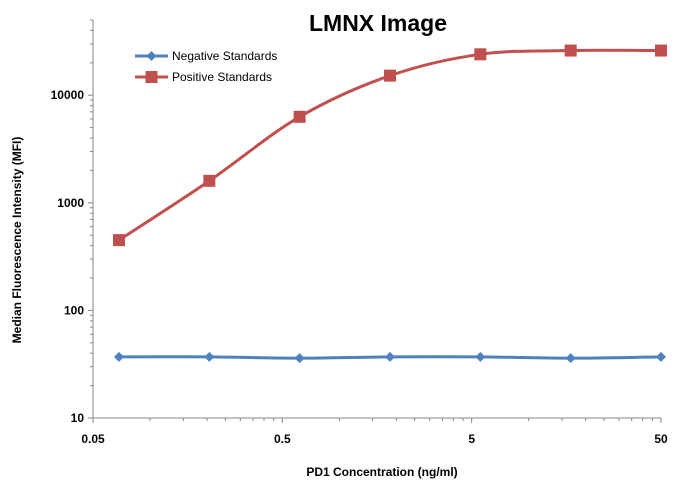 The height and width of the screenshot is (483, 695). What do you see at coordinates (17, 240) in the screenshot?
I see `y-axis-label: Median Fluorescence Intensity (MFI)` at bounding box center [17, 240].